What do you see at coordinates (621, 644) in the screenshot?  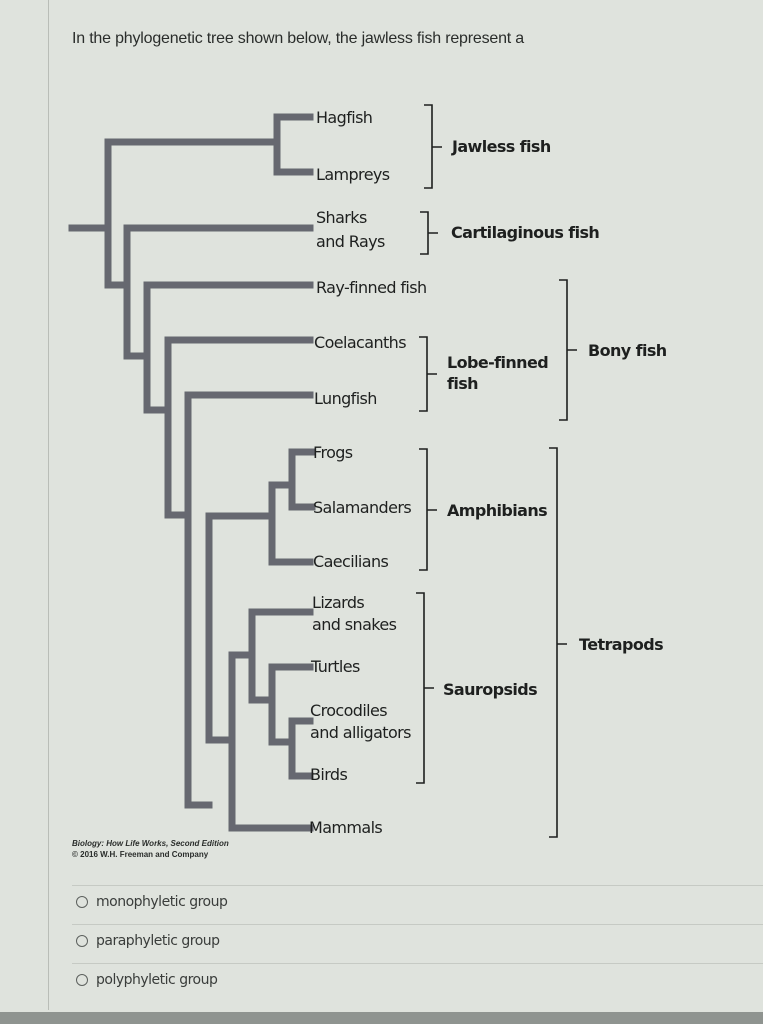 I see `group-label: Tetrapods` at bounding box center [621, 644].